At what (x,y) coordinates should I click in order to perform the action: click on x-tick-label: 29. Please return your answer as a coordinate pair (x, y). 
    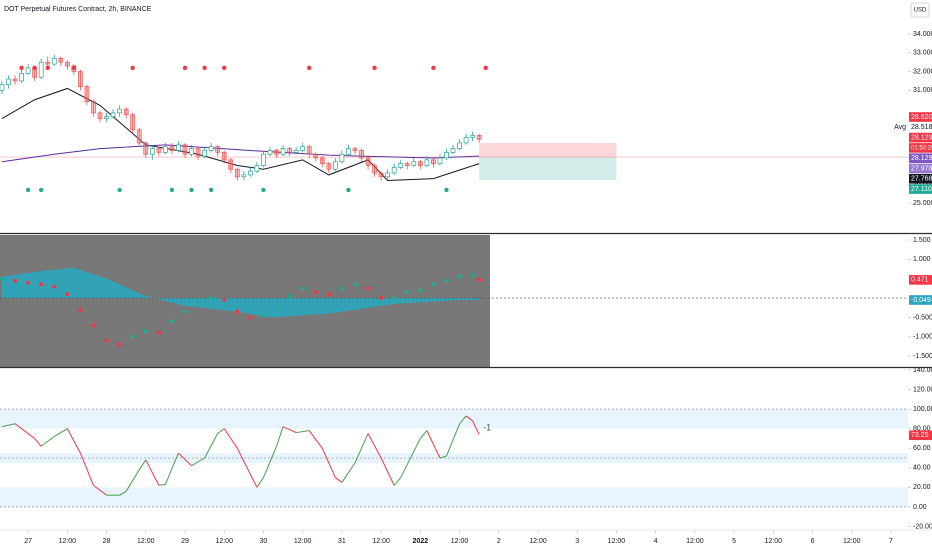
    Looking at the image, I should click on (185, 541).